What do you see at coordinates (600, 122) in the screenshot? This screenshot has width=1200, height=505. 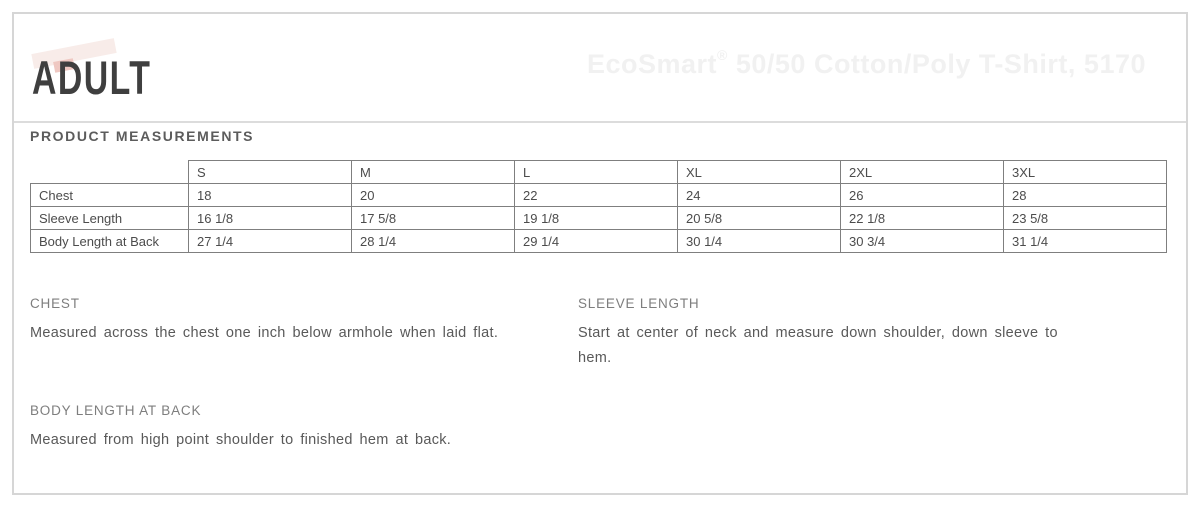 I see `header-divider` at bounding box center [600, 122].